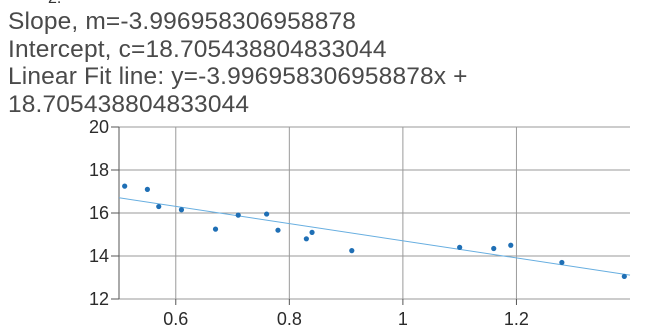 The height and width of the screenshot is (334, 659). What do you see at coordinates (182, 21) in the screenshot?
I see `slope-text: Slope, m=-3.996958306958878` at bounding box center [182, 21].